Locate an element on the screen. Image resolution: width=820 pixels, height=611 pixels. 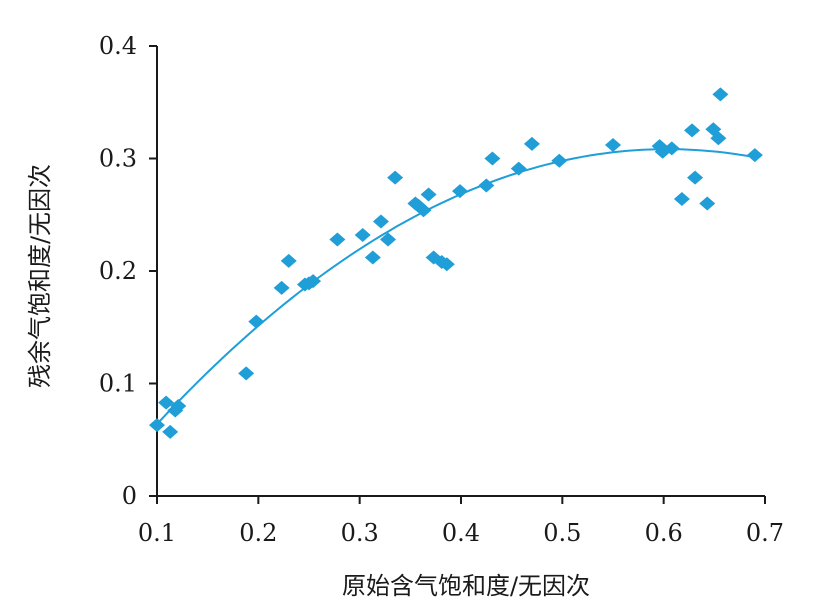
x-tick-label: 0.6 is located at coordinates (664, 533).